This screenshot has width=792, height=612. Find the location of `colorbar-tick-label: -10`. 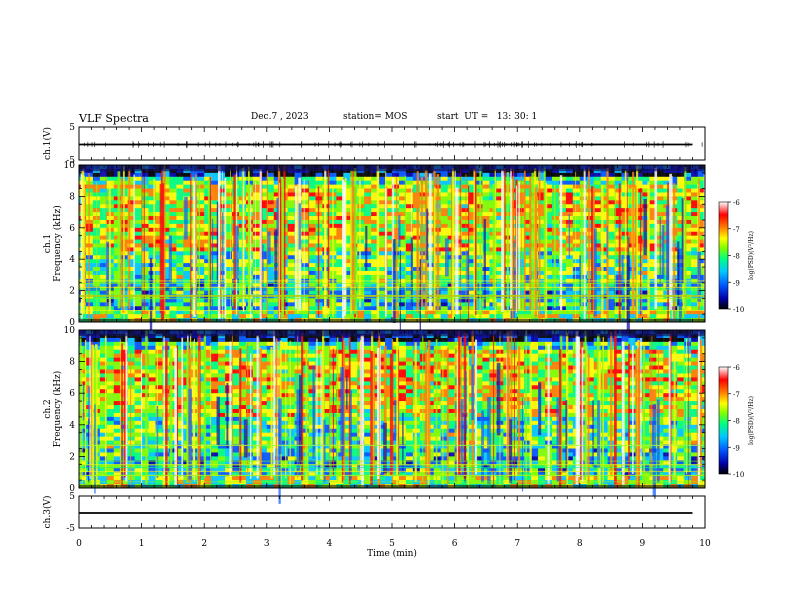

colorbar-tick-label: -10 is located at coordinates (738, 310).